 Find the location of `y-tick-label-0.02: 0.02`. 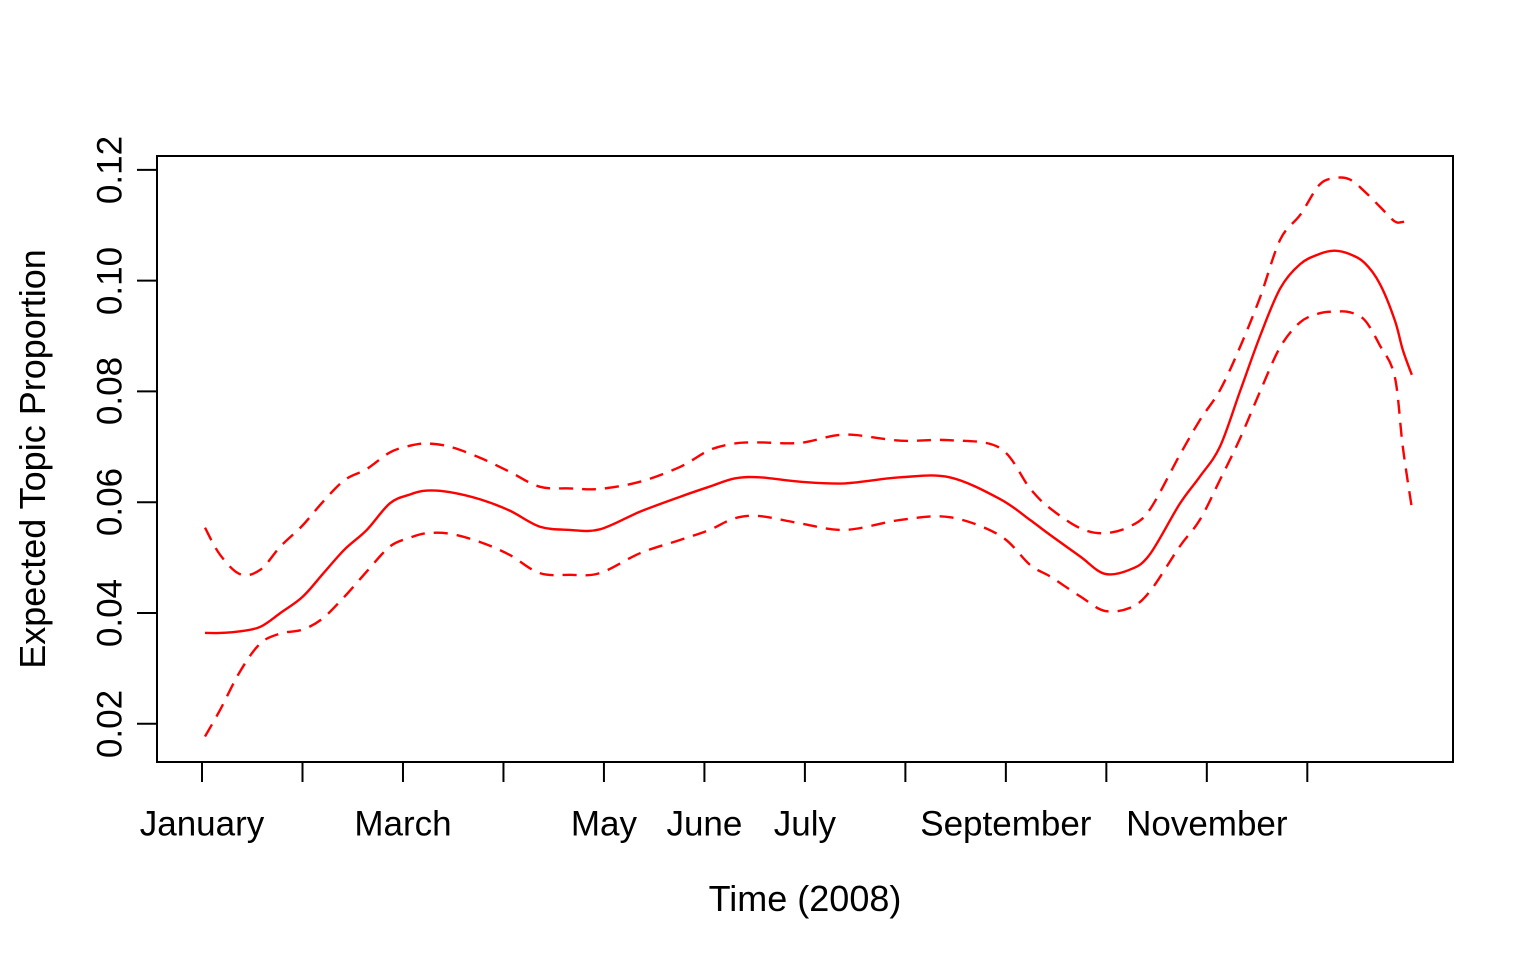

y-tick-label-0.02: 0.02 is located at coordinates (110, 723).